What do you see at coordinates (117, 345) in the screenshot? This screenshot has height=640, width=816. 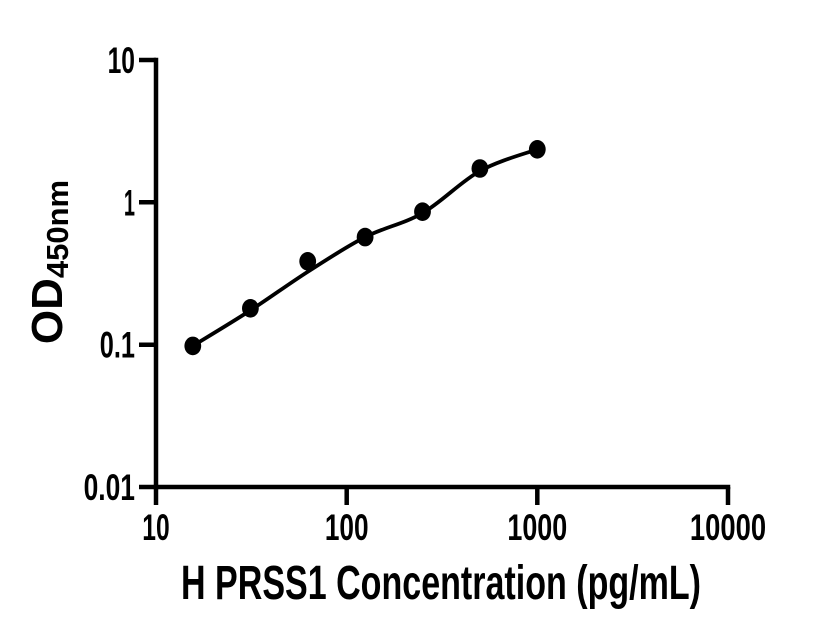 I see `y-tick-label: 0.1` at bounding box center [117, 345].